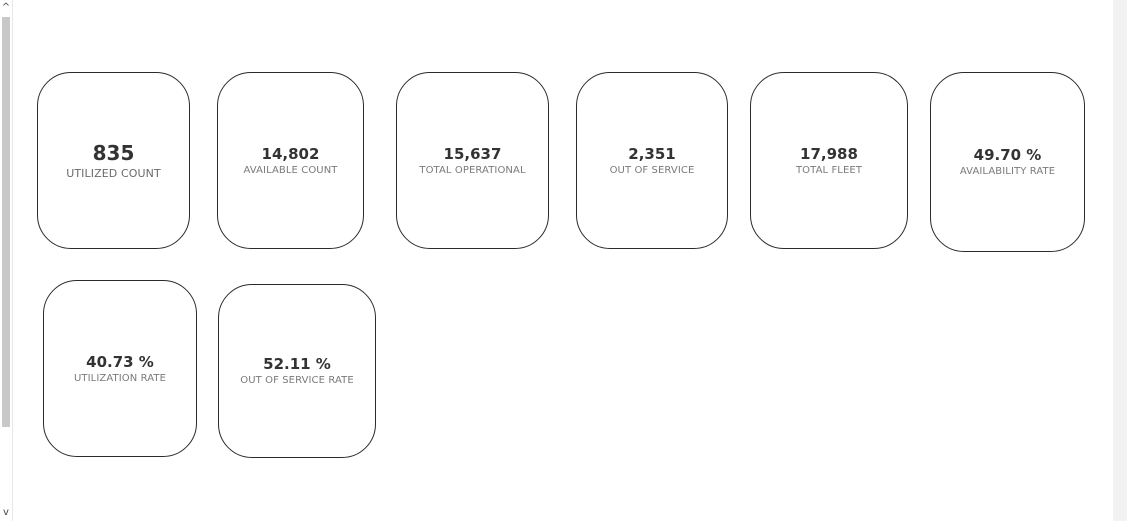  I want to click on kpi-value: 40.73 %, so click(120, 361).